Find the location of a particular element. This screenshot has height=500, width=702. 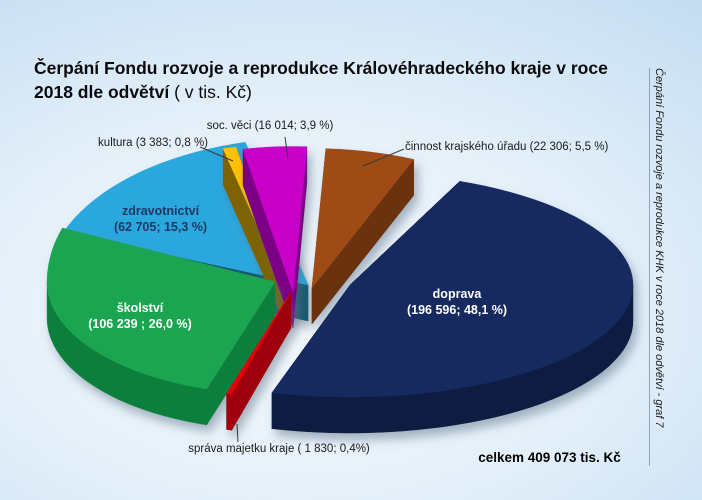

leader-line-sprava is located at coordinates (237, 433).